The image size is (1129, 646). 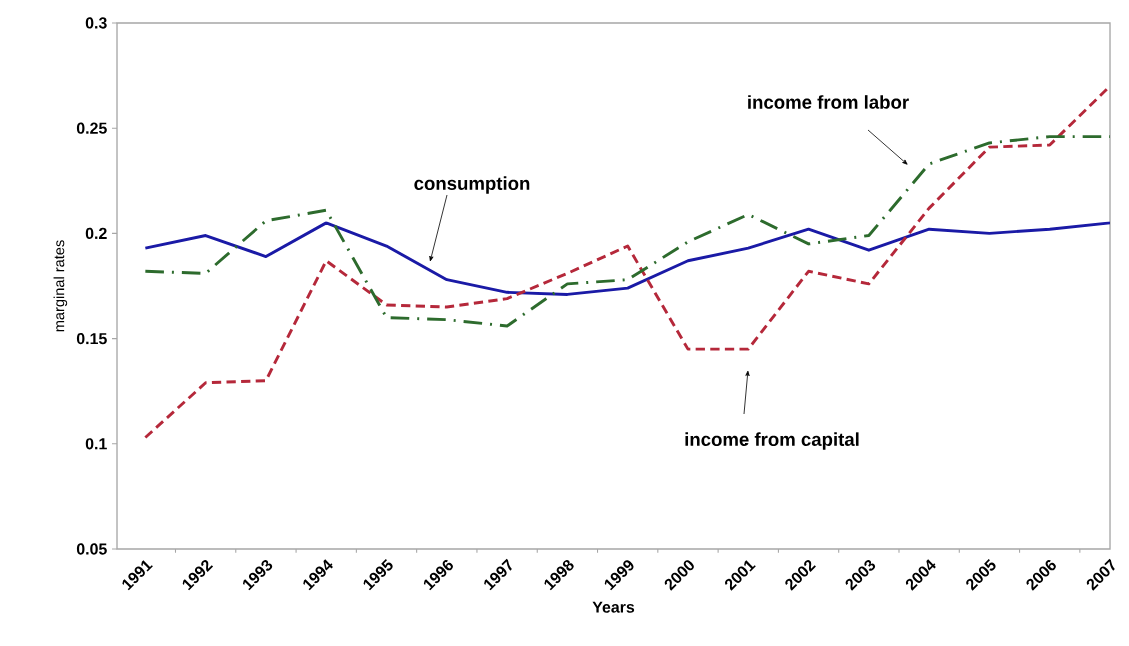 What do you see at coordinates (627, 258) in the screenshot?
I see `line-series` at bounding box center [627, 258].